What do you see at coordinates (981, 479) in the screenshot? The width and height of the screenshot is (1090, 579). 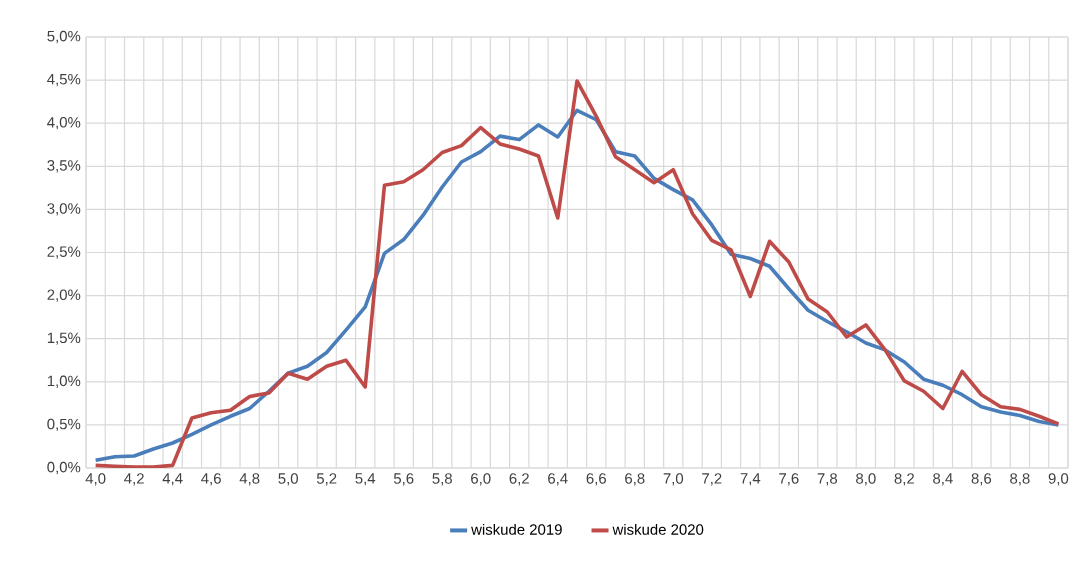 I see `x-tick-label: 8,6` at bounding box center [981, 479].